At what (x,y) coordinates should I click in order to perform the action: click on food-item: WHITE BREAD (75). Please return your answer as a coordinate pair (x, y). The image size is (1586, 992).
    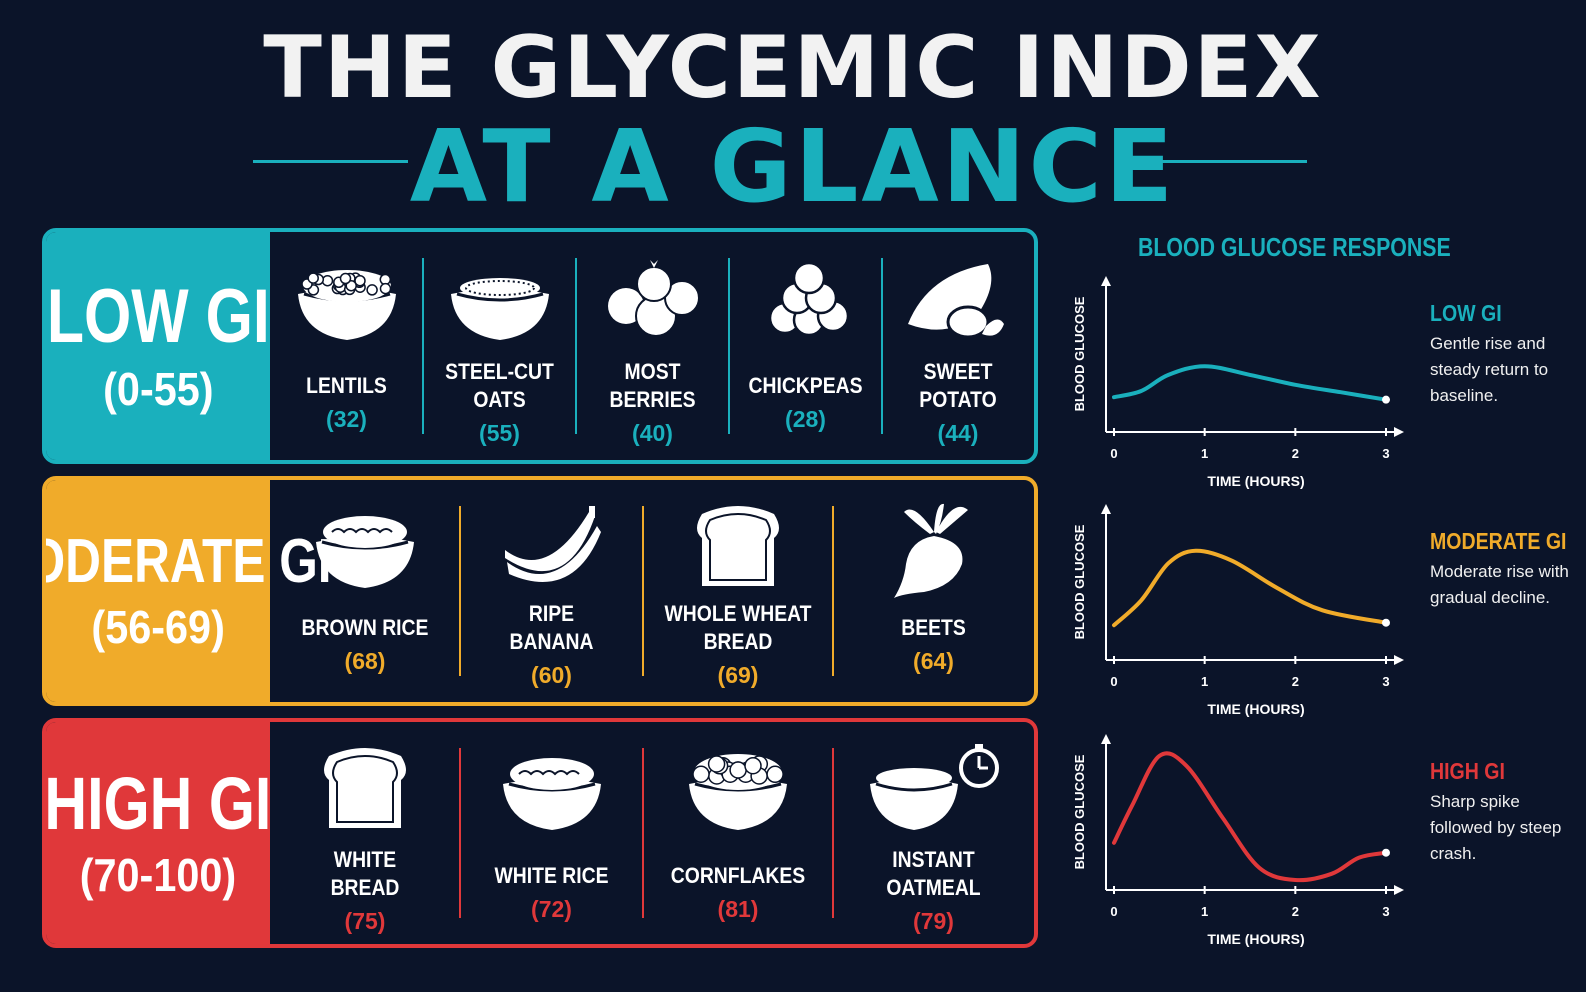
    Looking at the image, I should click on (365, 833).